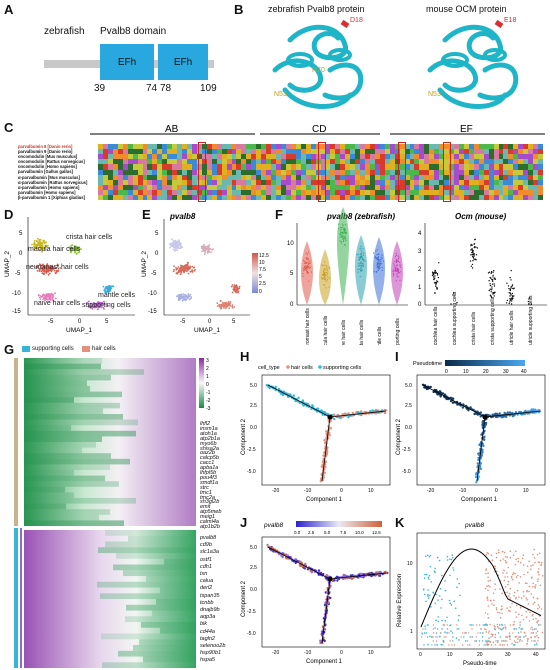 This screenshot has width=550, height=670. What do you see at coordinates (104, 349) in the screenshot?
I see `legend-label: hair cells` at bounding box center [104, 349].